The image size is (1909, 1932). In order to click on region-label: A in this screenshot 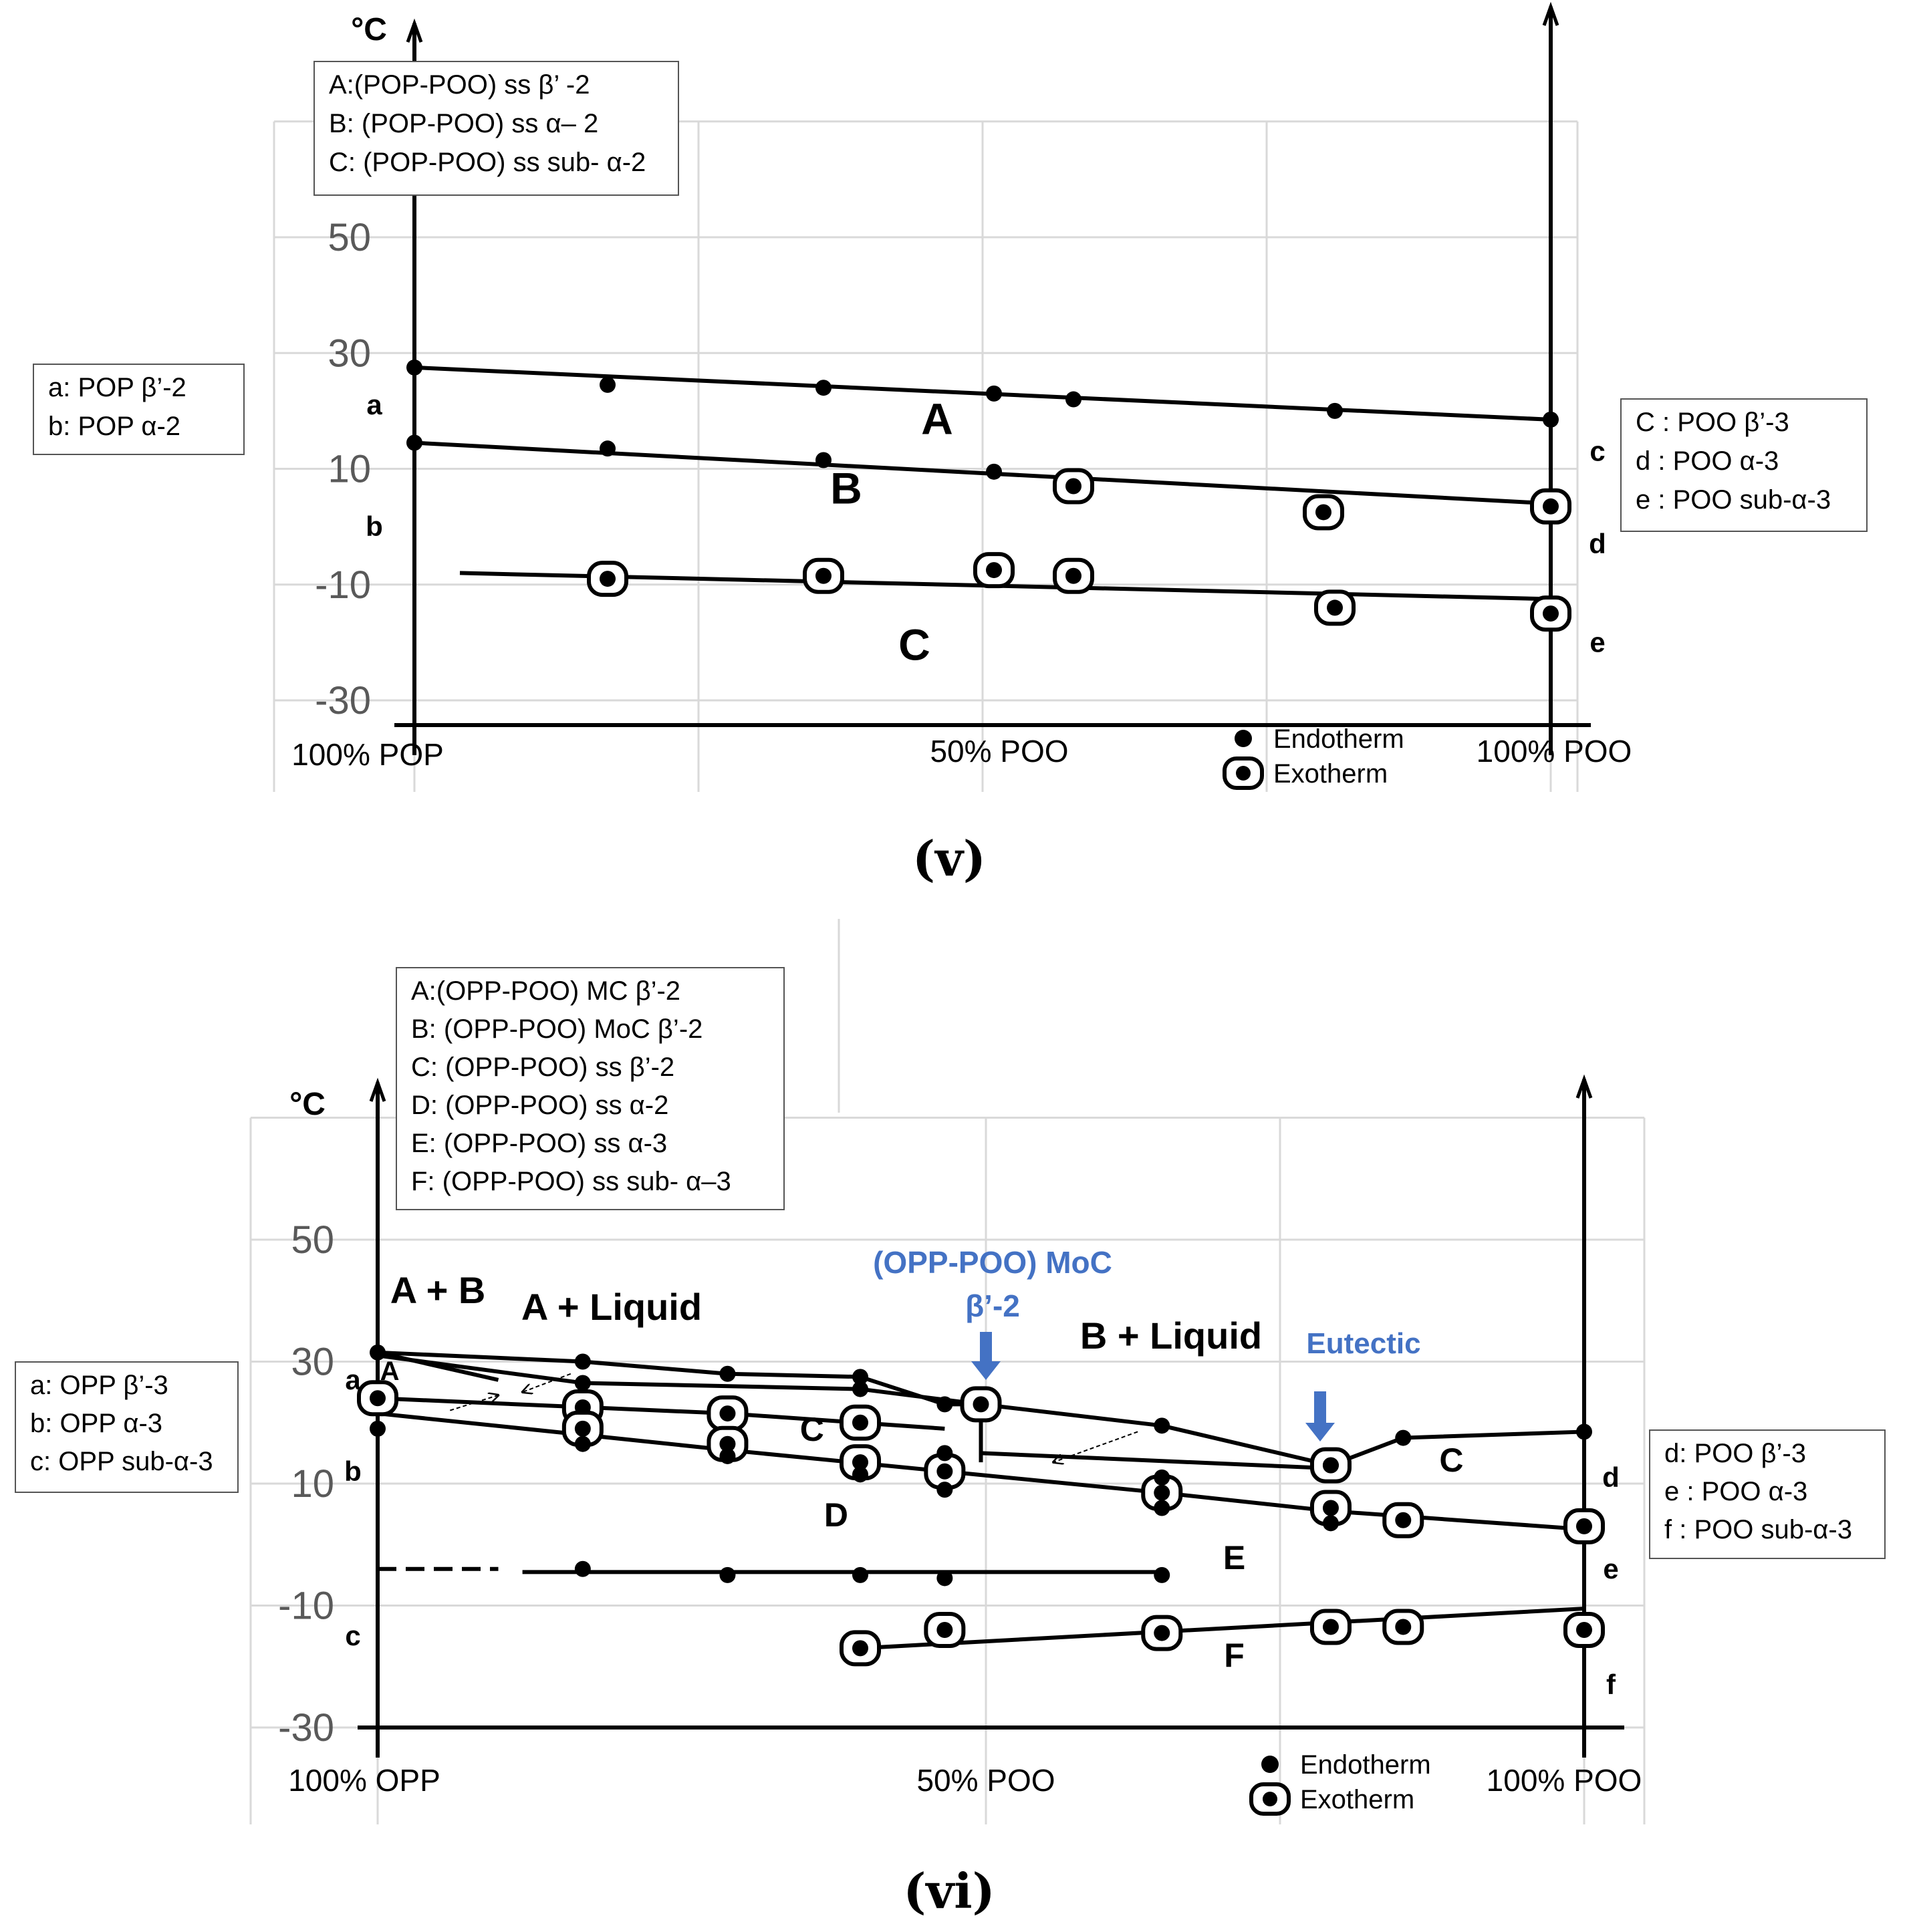, I will do `click(937, 419)`.